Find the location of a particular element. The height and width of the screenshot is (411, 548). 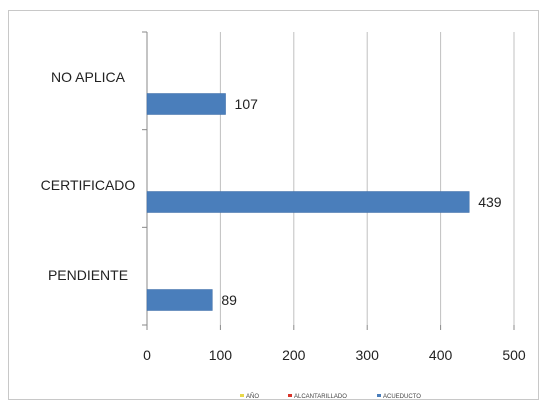

x-tick-label: 300 is located at coordinates (368, 355).